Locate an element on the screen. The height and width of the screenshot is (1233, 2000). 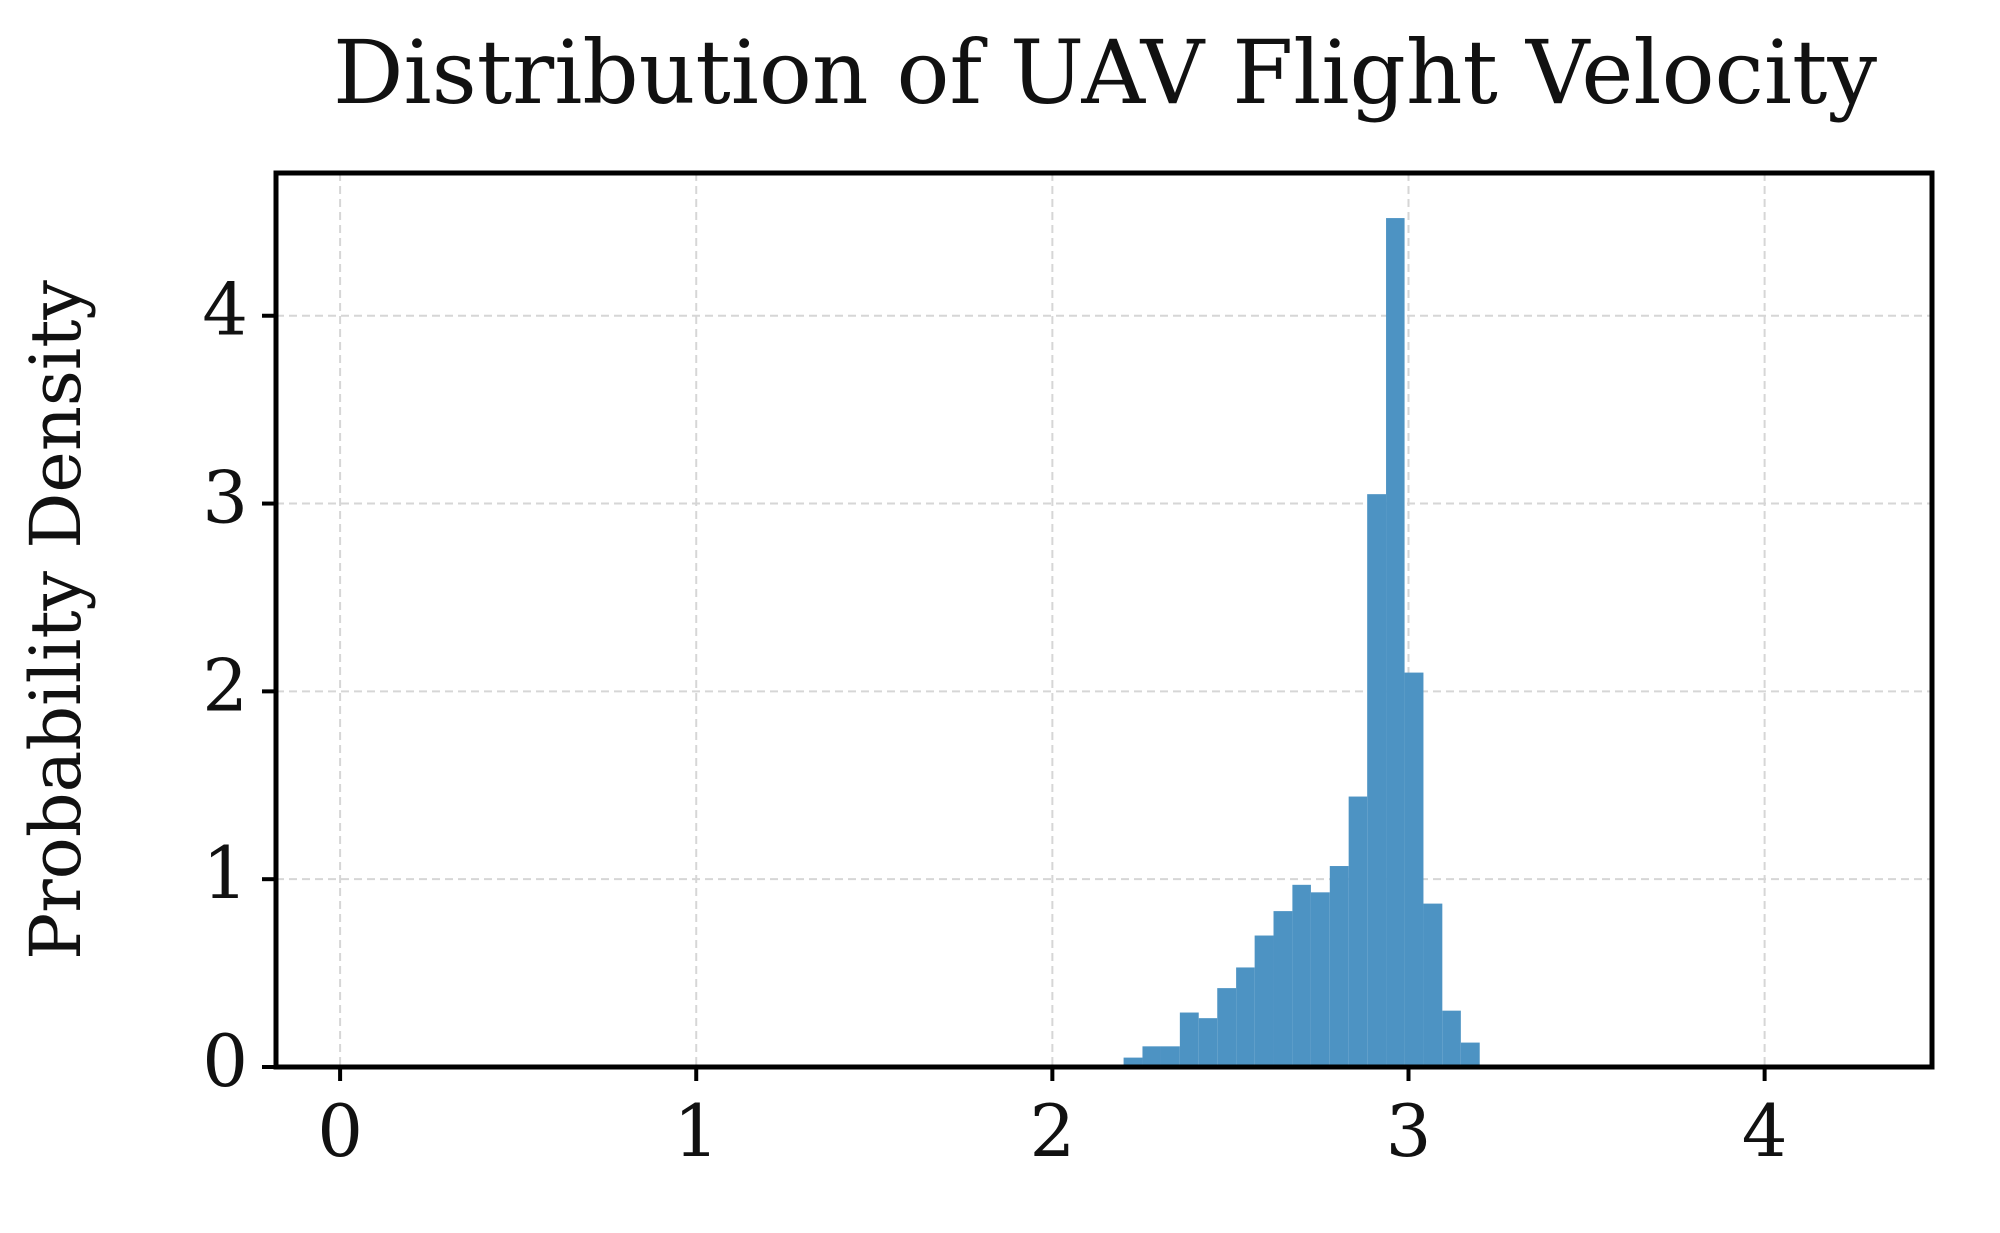
y-axis-label: Probability Density is located at coordinates (56, 620).